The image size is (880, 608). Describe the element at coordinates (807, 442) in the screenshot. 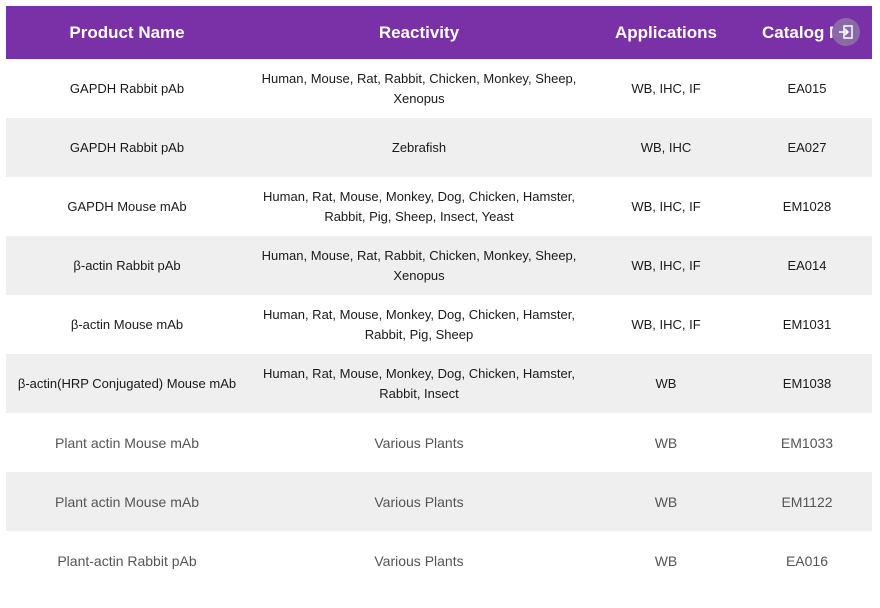

I see `catalog-cell: EM1033` at that location.